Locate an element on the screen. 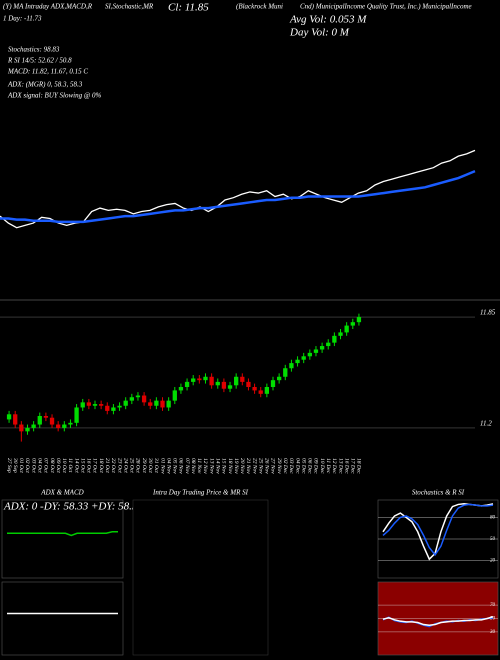 This screenshot has width=500, height=660. x-tick-label: 15 Oct is located at coordinates (82, 465).